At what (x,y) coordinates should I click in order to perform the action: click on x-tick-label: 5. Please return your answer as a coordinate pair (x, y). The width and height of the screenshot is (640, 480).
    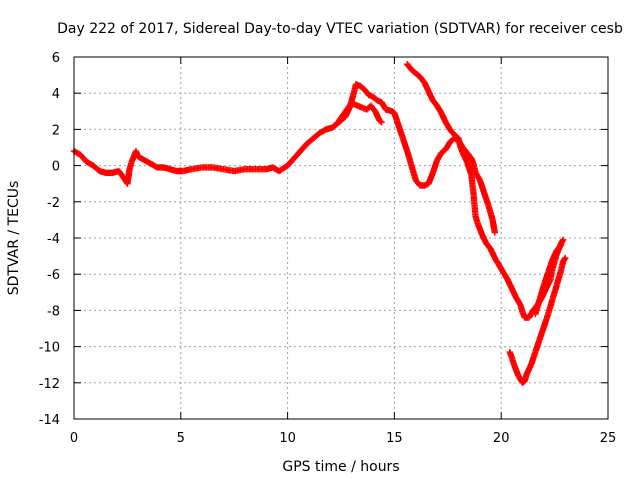
    Looking at the image, I should click on (181, 438).